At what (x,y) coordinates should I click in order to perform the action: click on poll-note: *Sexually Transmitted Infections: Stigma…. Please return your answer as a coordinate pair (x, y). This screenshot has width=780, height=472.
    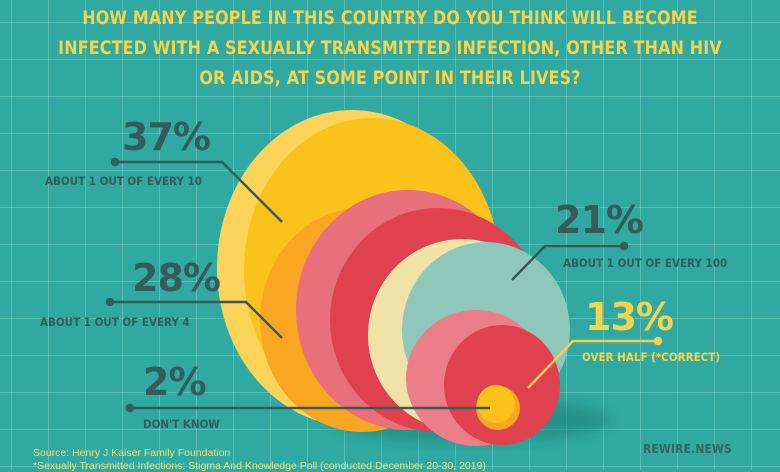
    Looking at the image, I should click on (259, 466).